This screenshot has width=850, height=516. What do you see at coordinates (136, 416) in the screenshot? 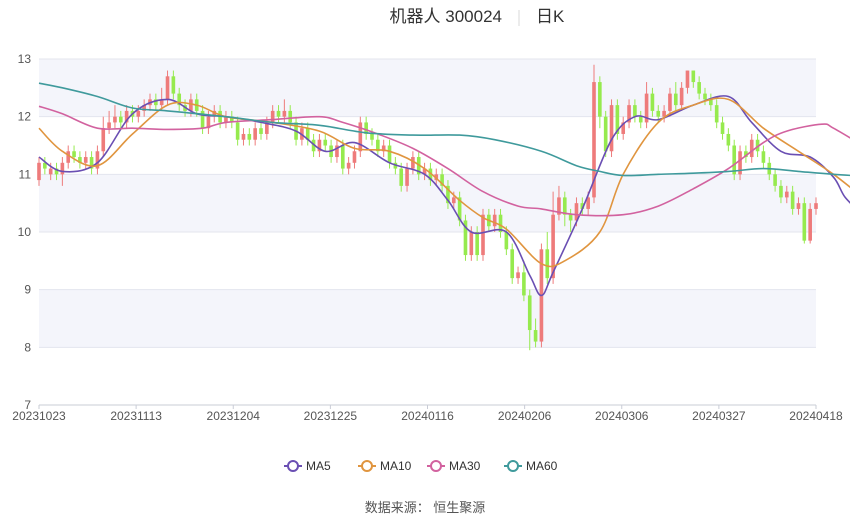
I see `x-tick-label: 20231113` at bounding box center [136, 416].